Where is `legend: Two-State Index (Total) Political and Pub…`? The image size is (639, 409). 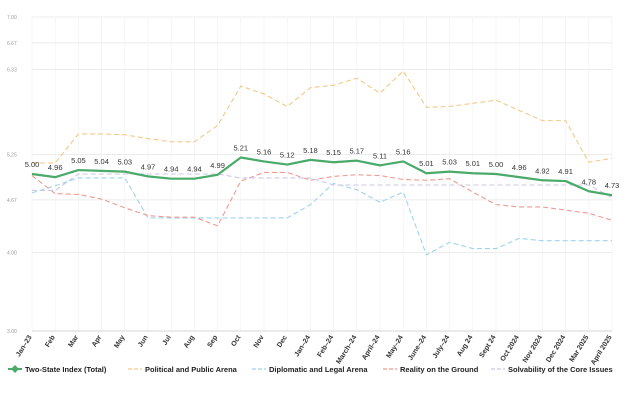 legend: Two-State Index (Total) Political and Pub… is located at coordinates (310, 369).